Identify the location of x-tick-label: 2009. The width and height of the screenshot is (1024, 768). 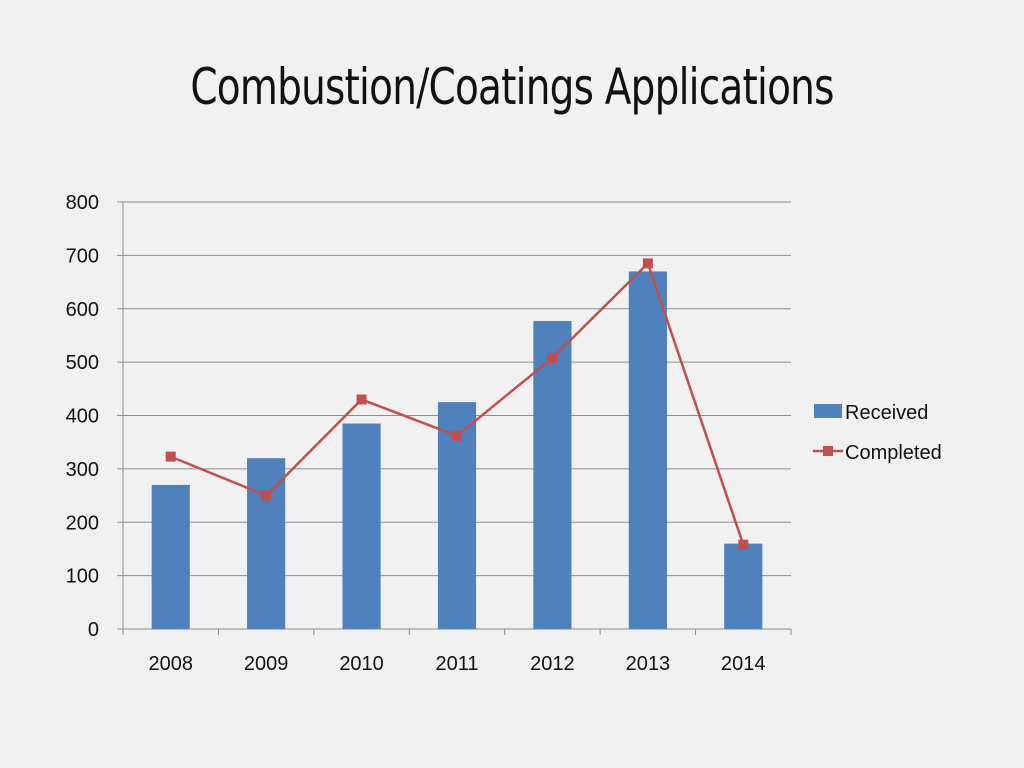
(266, 664).